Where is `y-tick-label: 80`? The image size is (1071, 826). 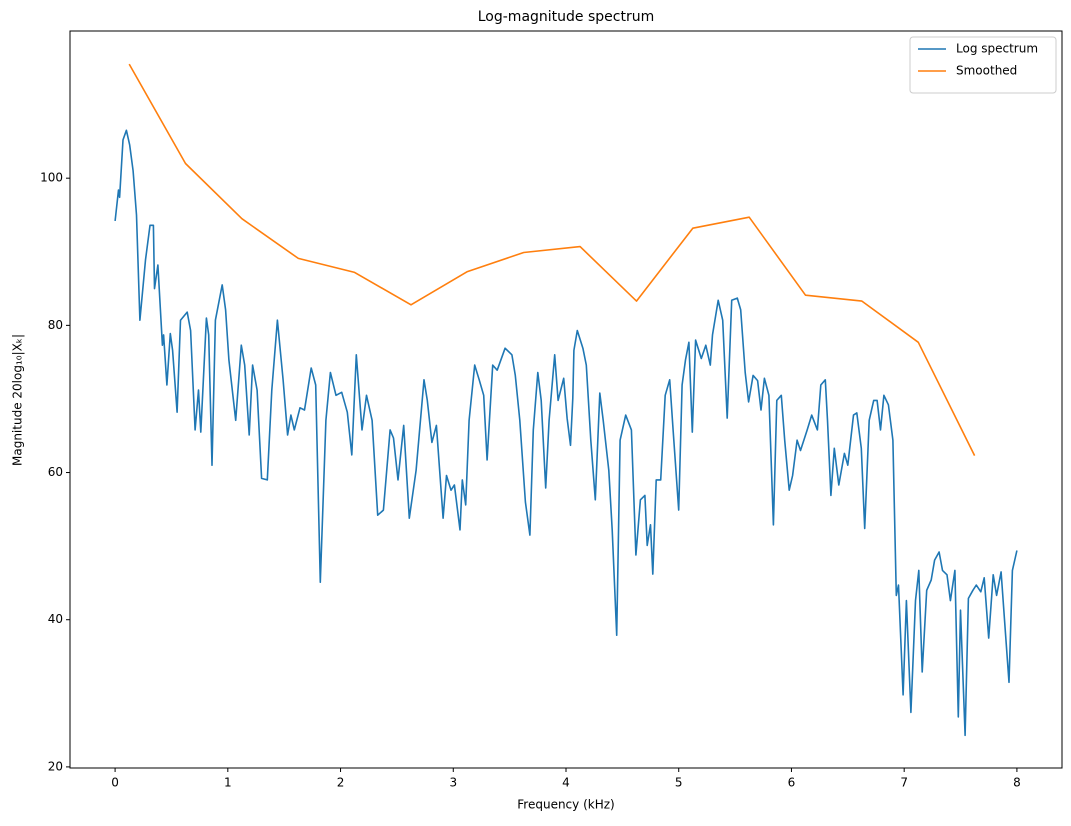 y-tick-label: 80 is located at coordinates (55, 325).